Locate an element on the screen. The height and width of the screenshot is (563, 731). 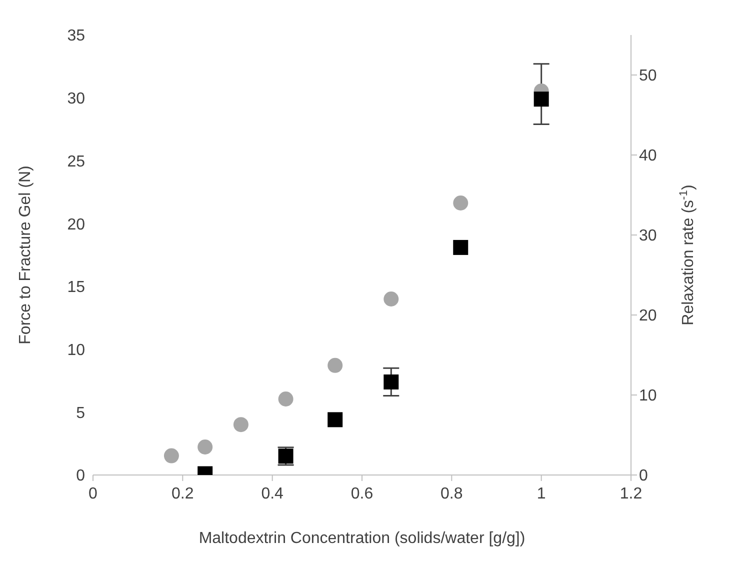
y-tick-label: 10 is located at coordinates (76, 350).